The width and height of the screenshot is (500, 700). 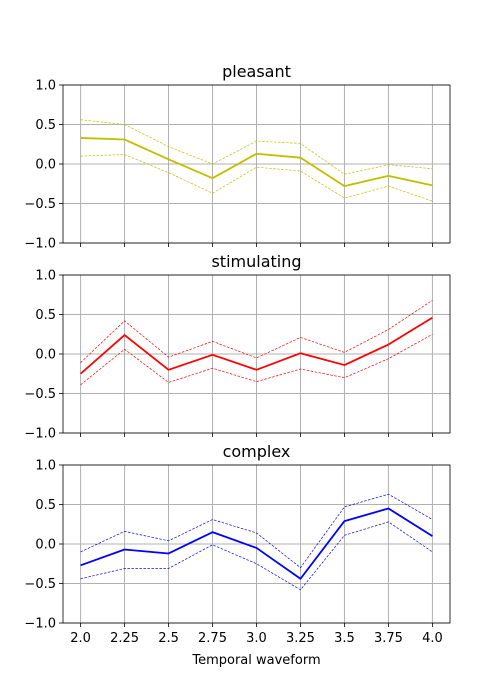 I want to click on x-tick-label: 3.25, so click(x=300, y=638).